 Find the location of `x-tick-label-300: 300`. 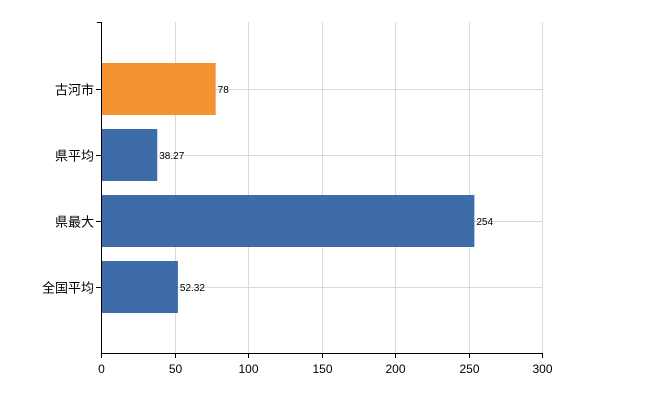

x-tick-label-300: 300 is located at coordinates (542, 369).